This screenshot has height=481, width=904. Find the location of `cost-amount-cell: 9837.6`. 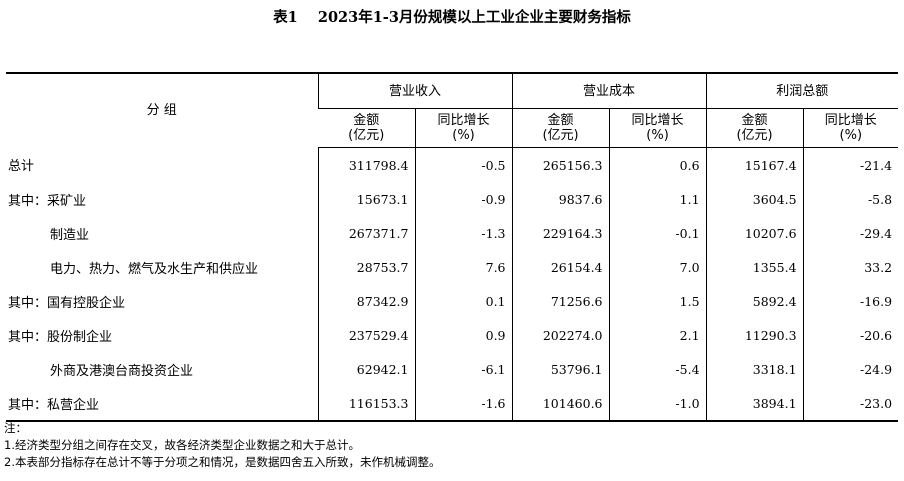

cost-amount-cell: 9837.6 is located at coordinates (560, 199).